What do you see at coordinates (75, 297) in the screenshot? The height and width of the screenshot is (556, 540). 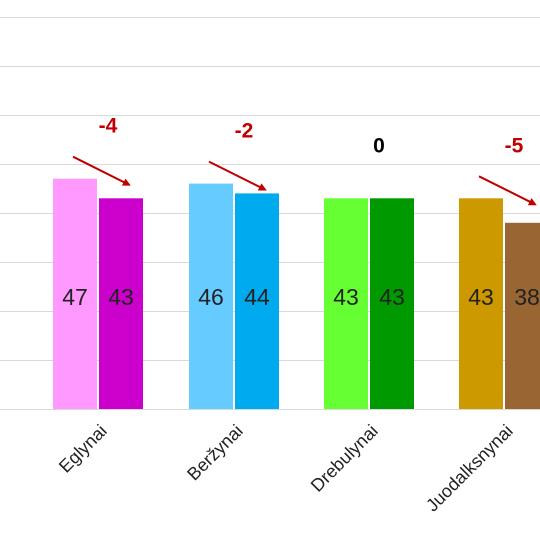 I see `data-label: 47` at bounding box center [75, 297].